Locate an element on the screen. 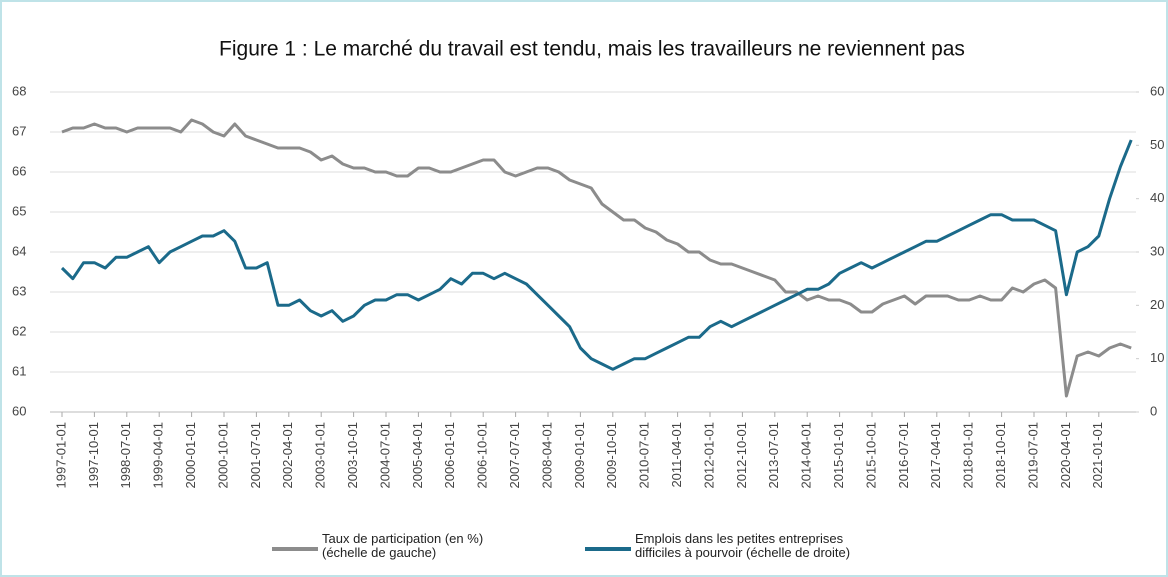  x-tick-label: 2009-01-01 is located at coordinates (579, 455).